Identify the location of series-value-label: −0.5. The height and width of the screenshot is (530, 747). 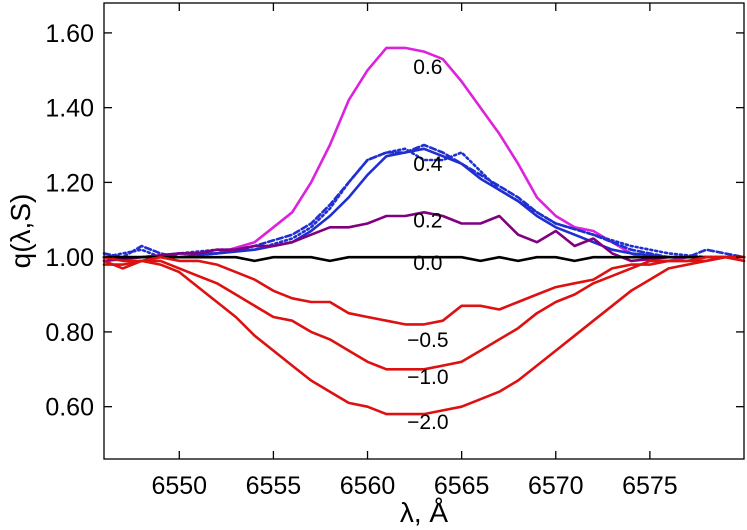
(427, 340).